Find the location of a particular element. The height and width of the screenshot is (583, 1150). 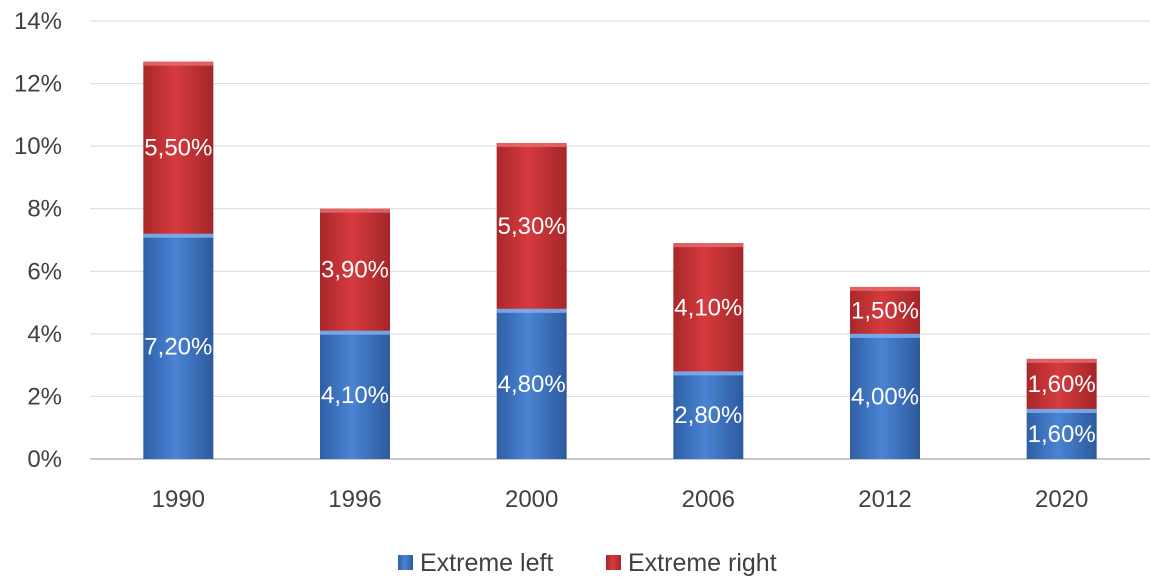

x-tick-label: 2020 is located at coordinates (1061, 499).